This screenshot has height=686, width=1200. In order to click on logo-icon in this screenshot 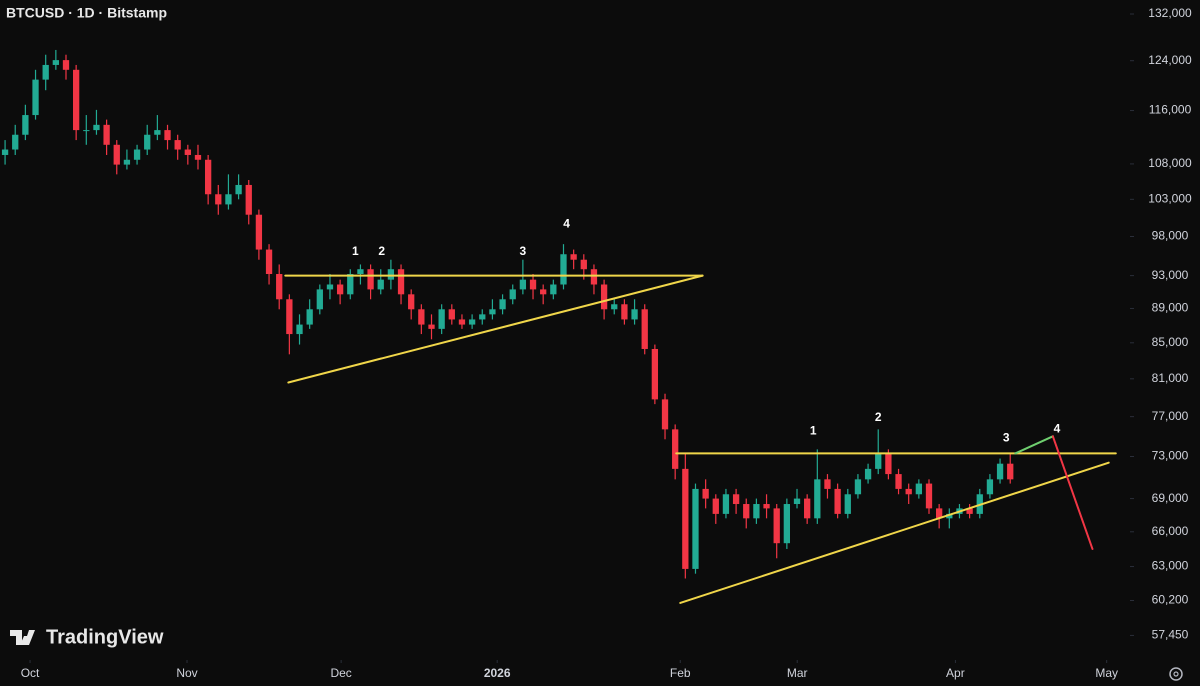, I will do `click(22, 637)`.